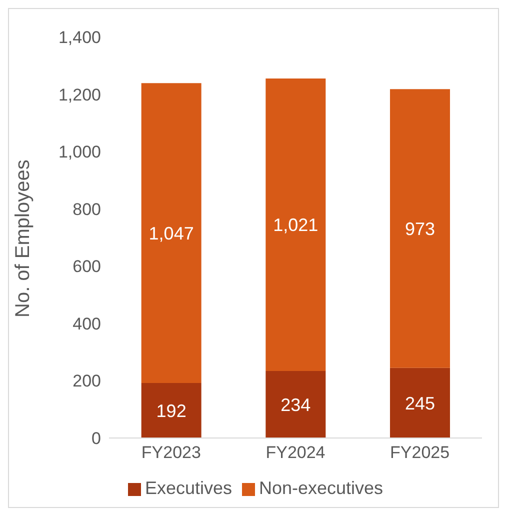 This screenshot has height=516, width=507. I want to click on y-tick-label: 600, so click(86, 266).